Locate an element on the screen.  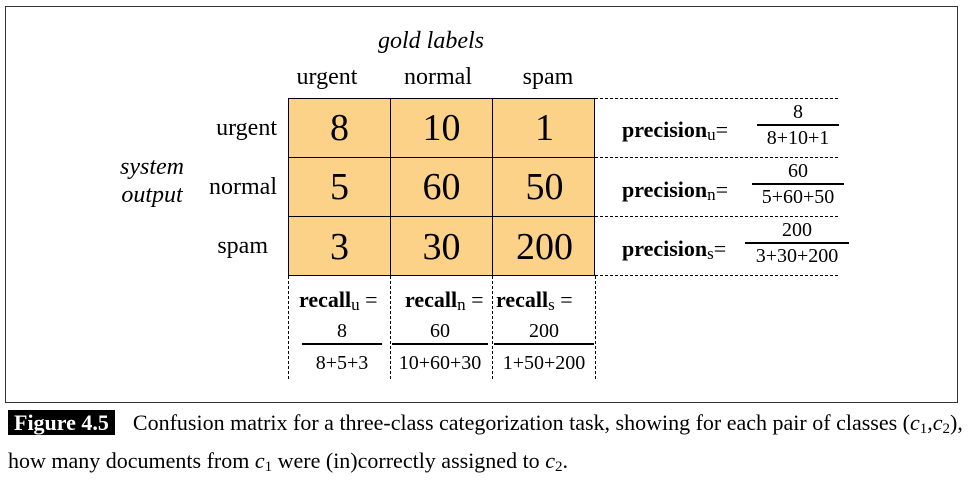
caption-text-3: were (in)correctly assigned to is located at coordinates (409, 460).